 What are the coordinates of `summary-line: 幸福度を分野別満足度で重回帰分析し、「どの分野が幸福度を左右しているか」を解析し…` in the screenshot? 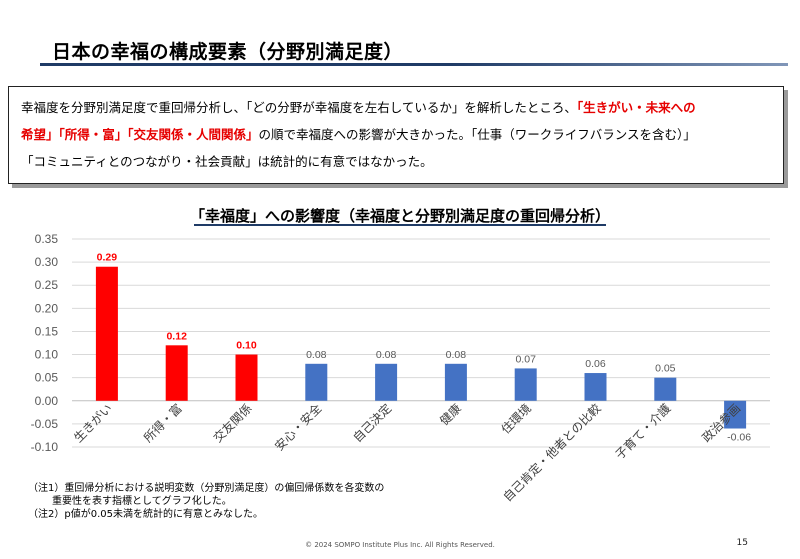 It's located at (397, 107).